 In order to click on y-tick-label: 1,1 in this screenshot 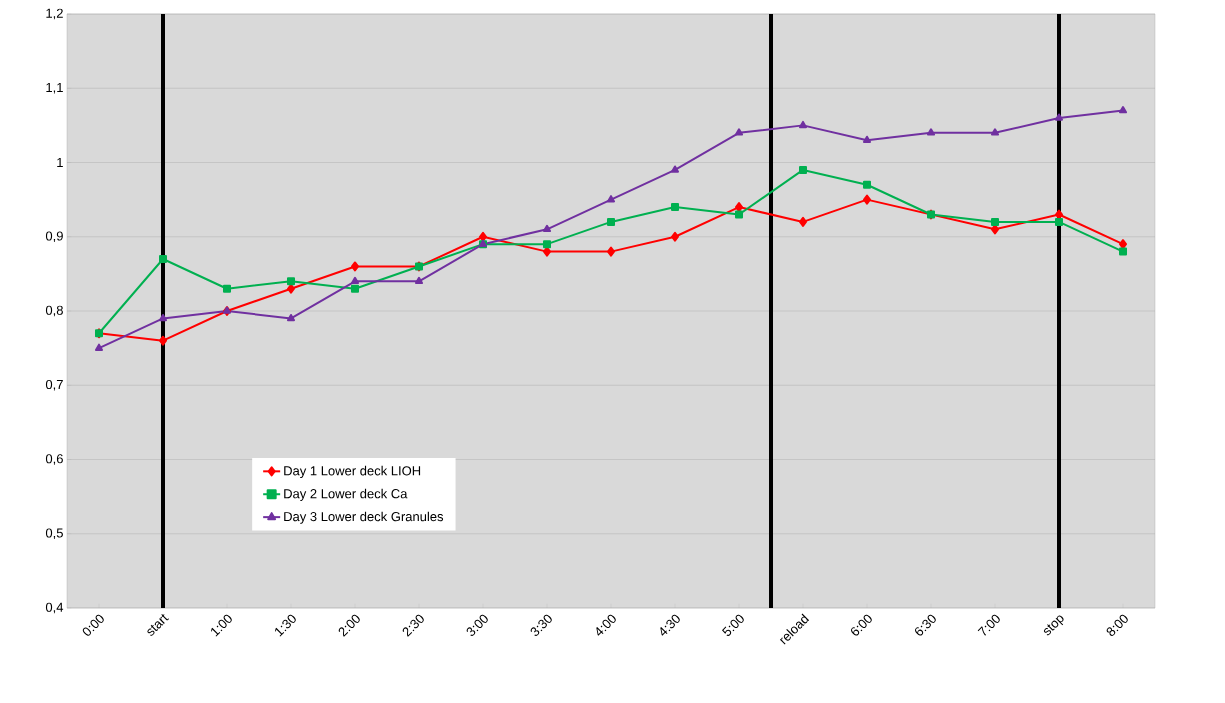, I will do `click(54, 88)`.